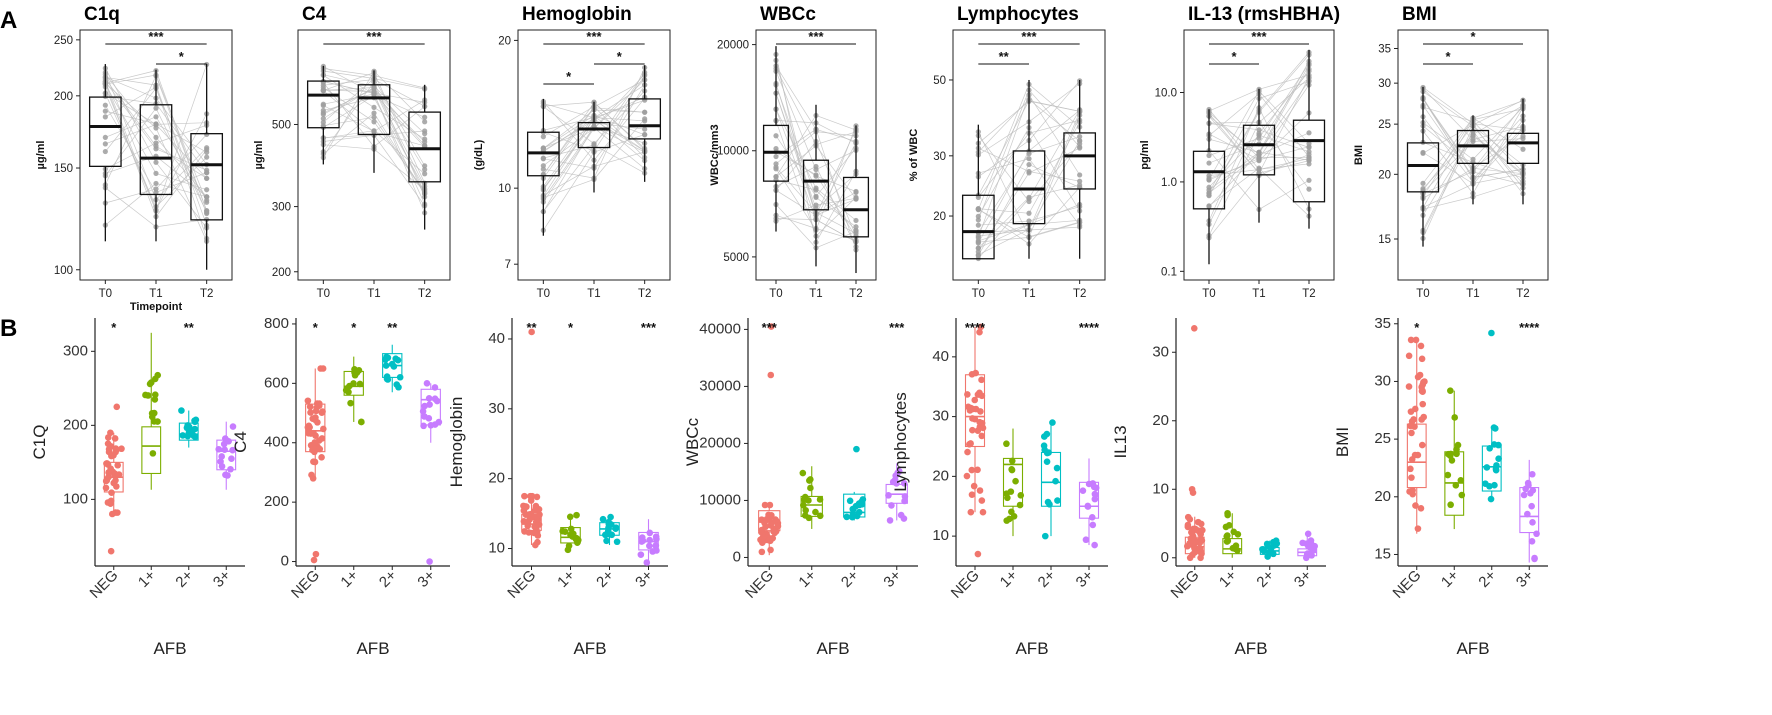 The width and height of the screenshot is (1772, 715). Describe the element at coordinates (169, 648) in the screenshot. I see `x-axis-title: AFB` at that location.